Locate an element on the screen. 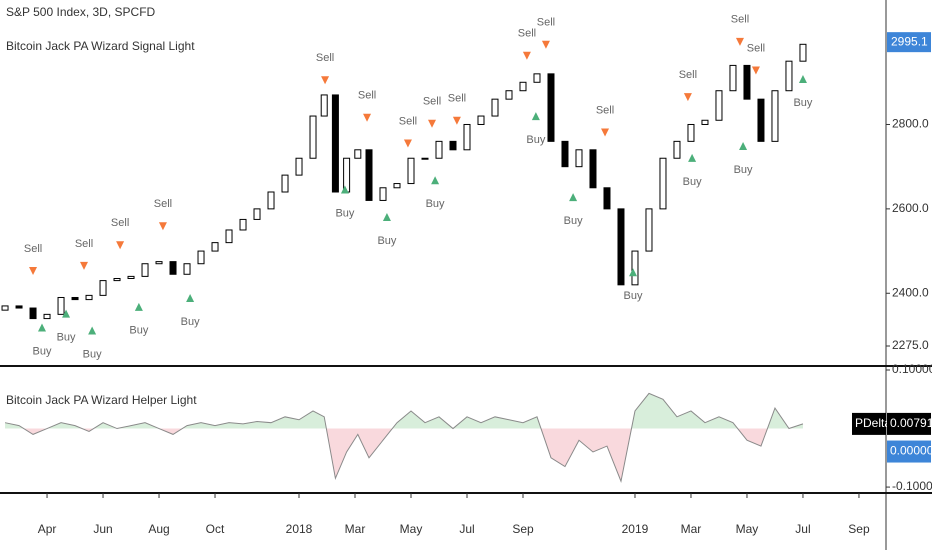  indicator-name: Bitcoin Jack PA Wizard Signal Light is located at coordinates (100, 46).